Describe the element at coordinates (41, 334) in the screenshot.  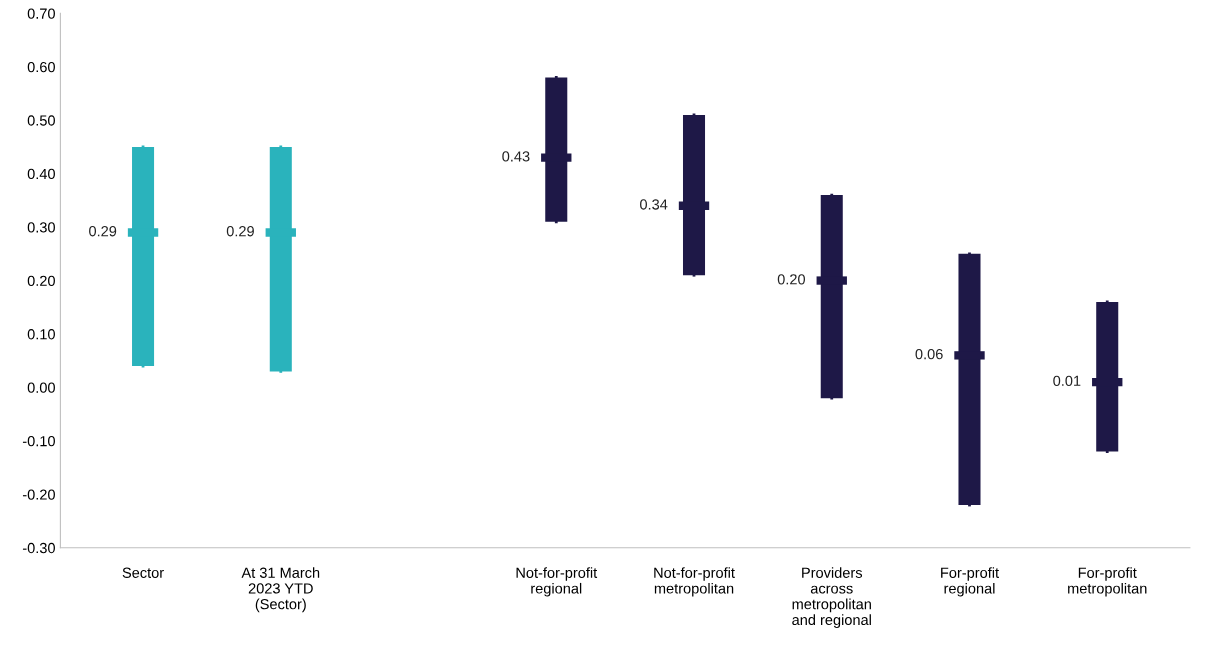
I see `y-tick-label: 0.10` at that location.